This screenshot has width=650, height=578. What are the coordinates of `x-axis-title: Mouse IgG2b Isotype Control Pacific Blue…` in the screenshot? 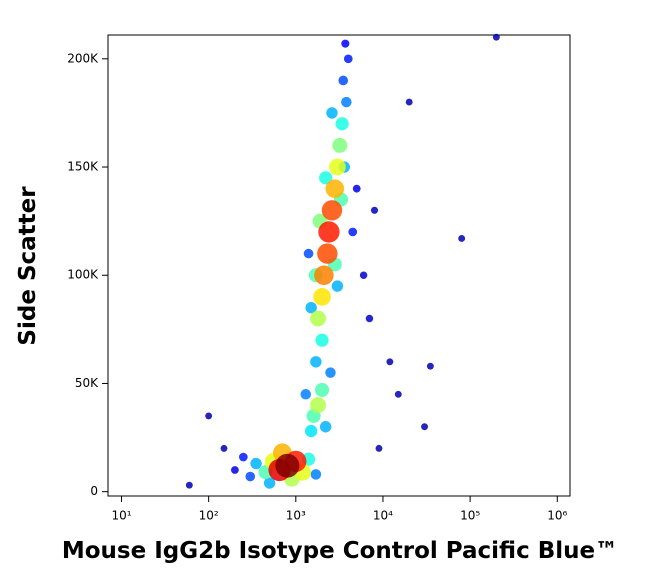 It's located at (340, 551).